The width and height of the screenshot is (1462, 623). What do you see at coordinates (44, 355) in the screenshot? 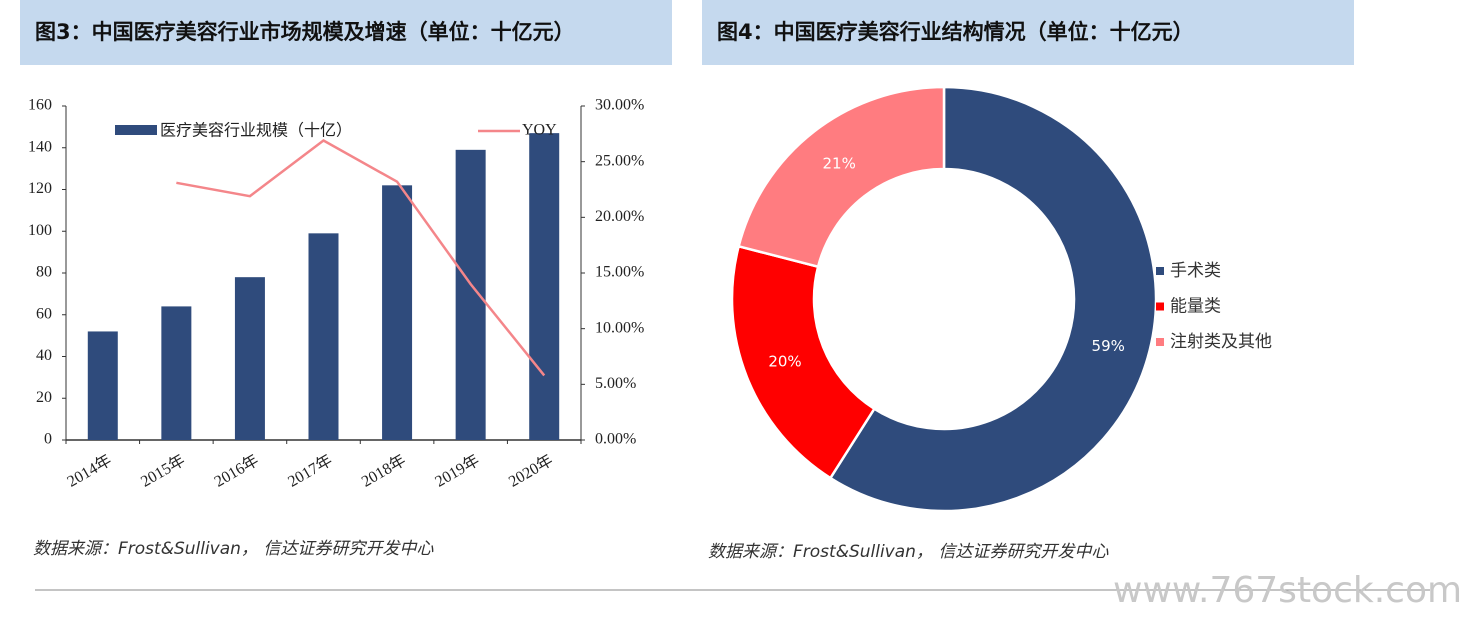
I see `y-tick-label: 40` at bounding box center [44, 355].